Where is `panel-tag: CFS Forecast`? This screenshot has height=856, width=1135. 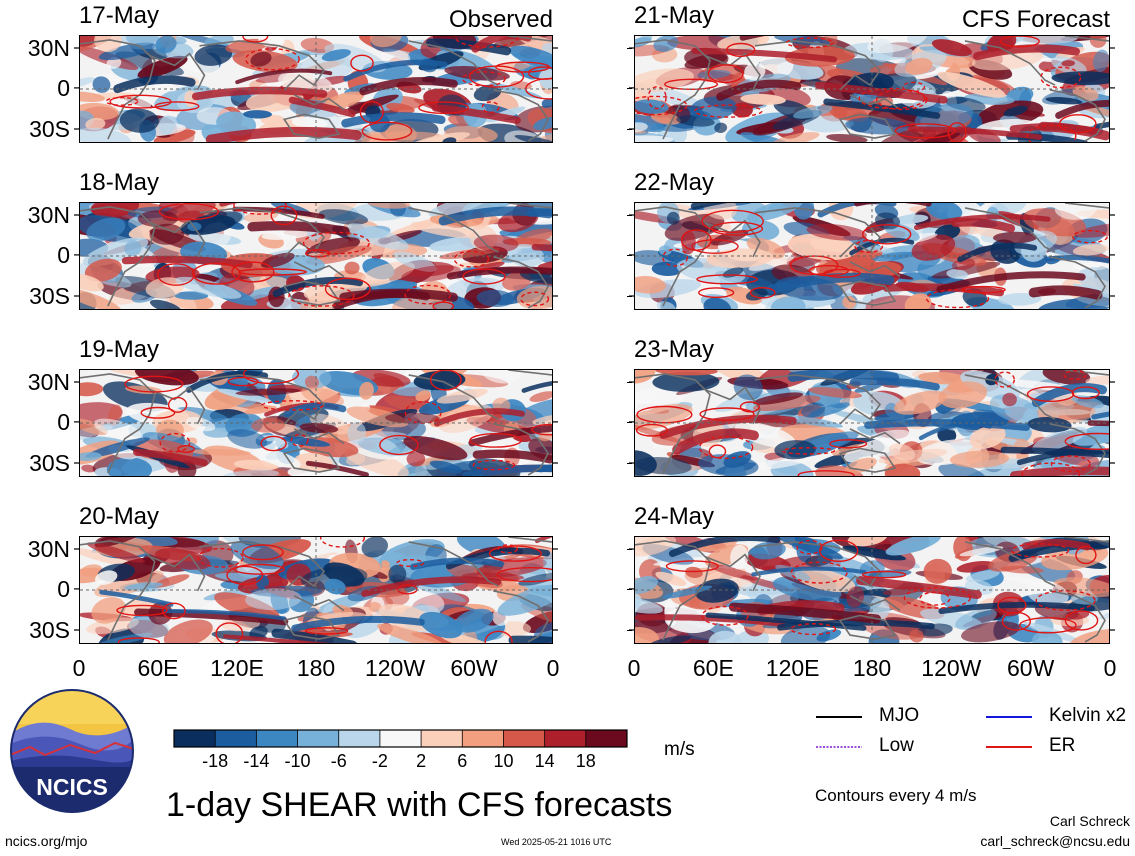 panel-tag: CFS Forecast is located at coordinates (1035, 19).